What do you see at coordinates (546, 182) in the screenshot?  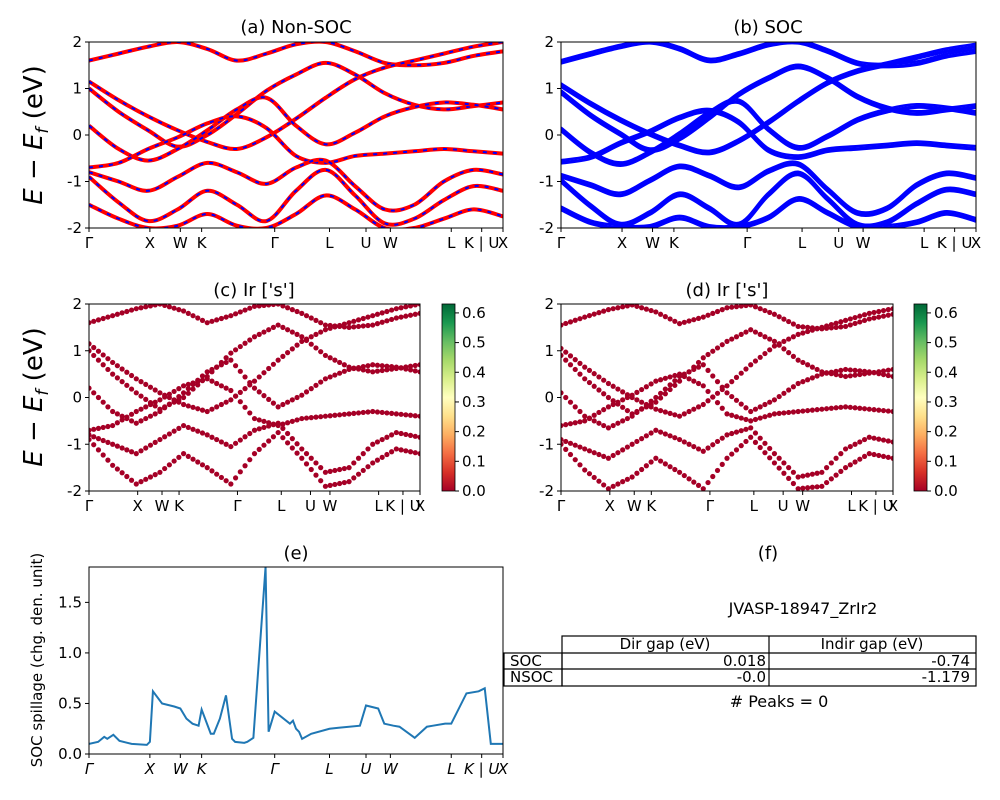 I see `y-tick-label: -1` at bounding box center [546, 182].